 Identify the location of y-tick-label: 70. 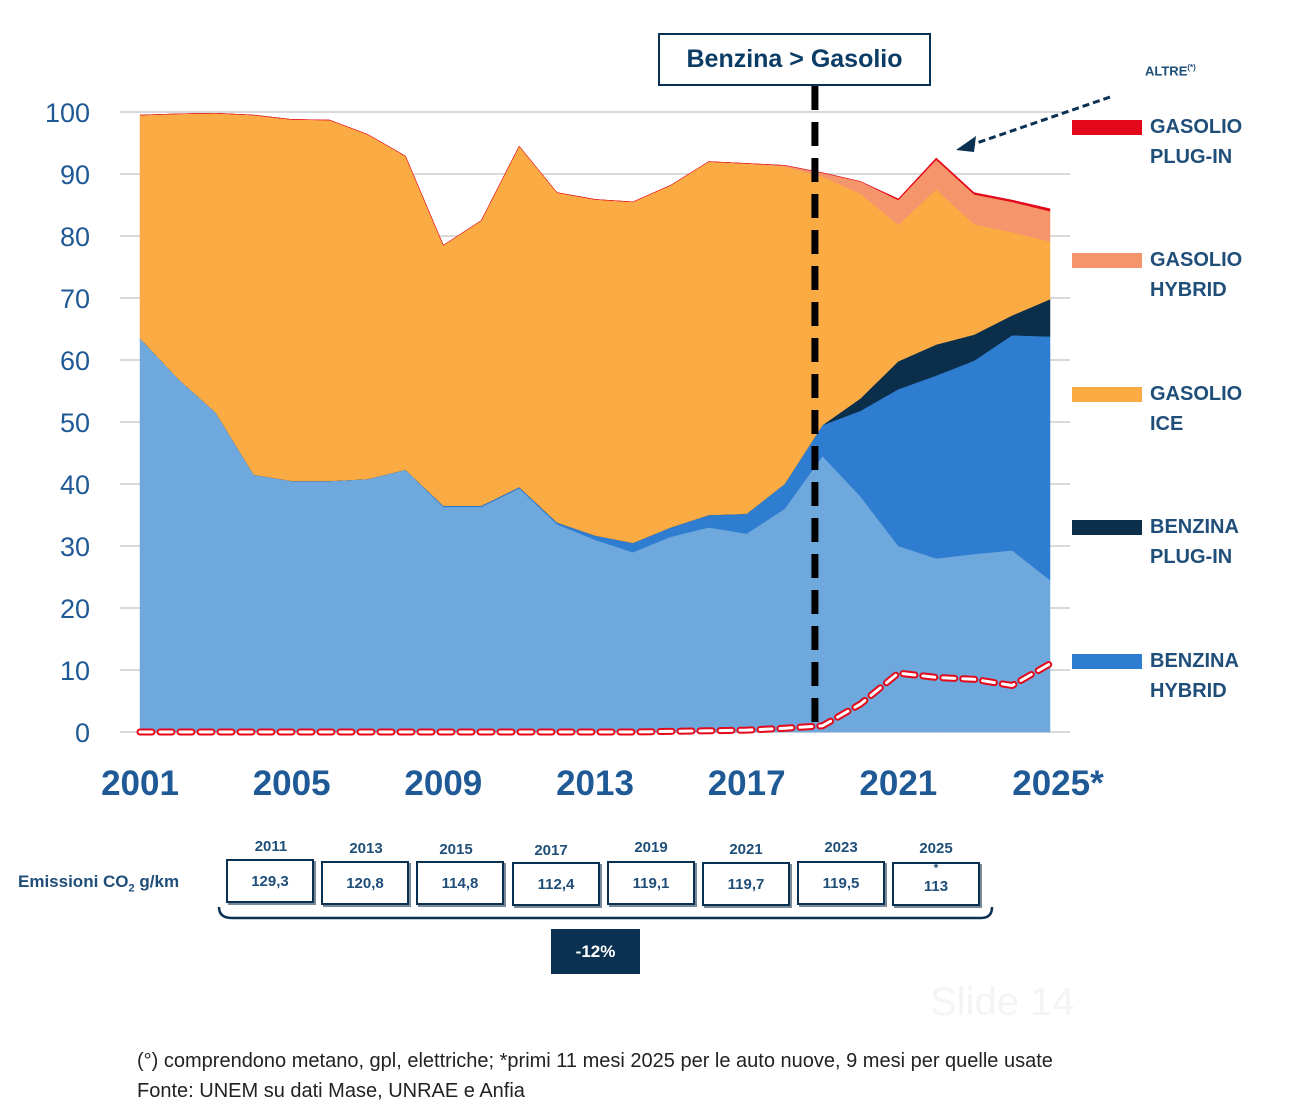
(75, 299).